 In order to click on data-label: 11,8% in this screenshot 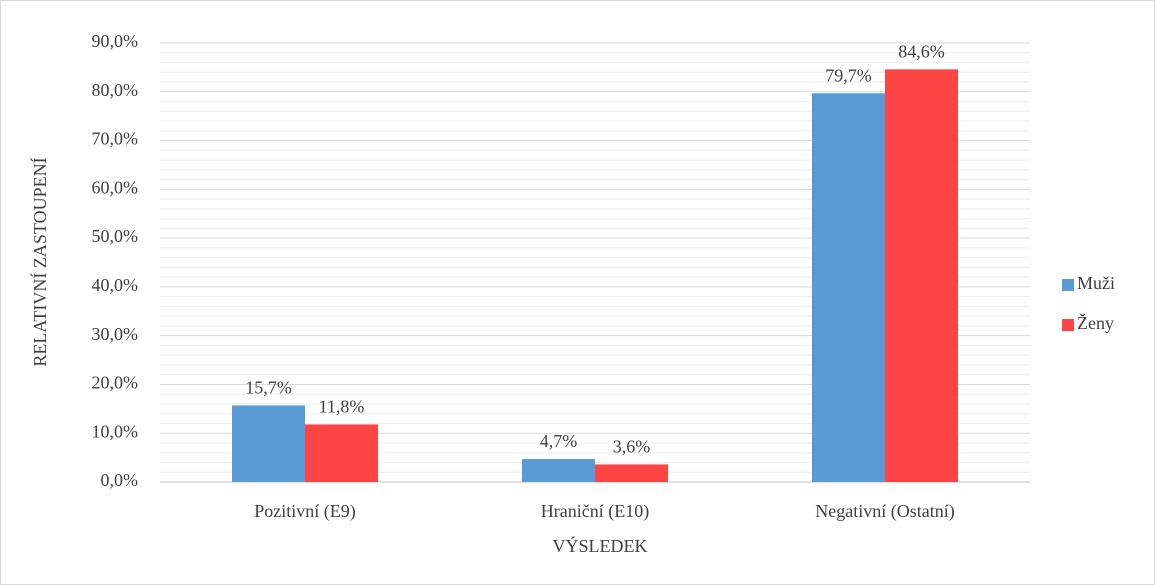, I will do `click(342, 407)`.